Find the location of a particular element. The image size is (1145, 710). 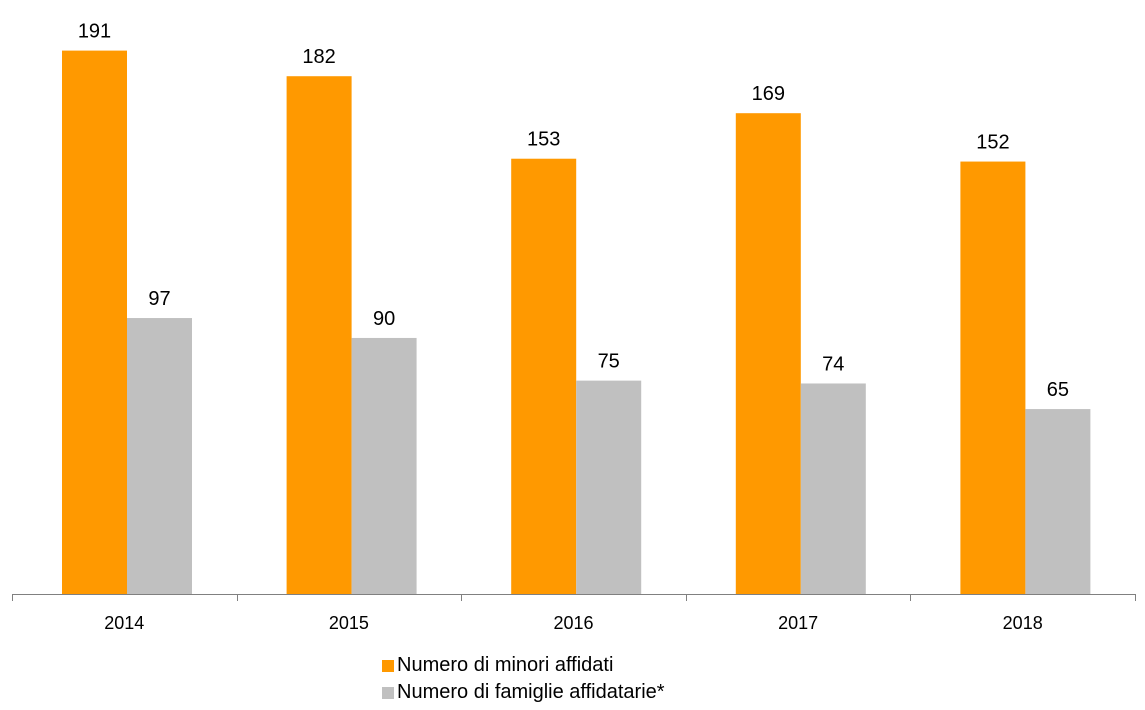

legend-swatch-minori is located at coordinates (388, 665).